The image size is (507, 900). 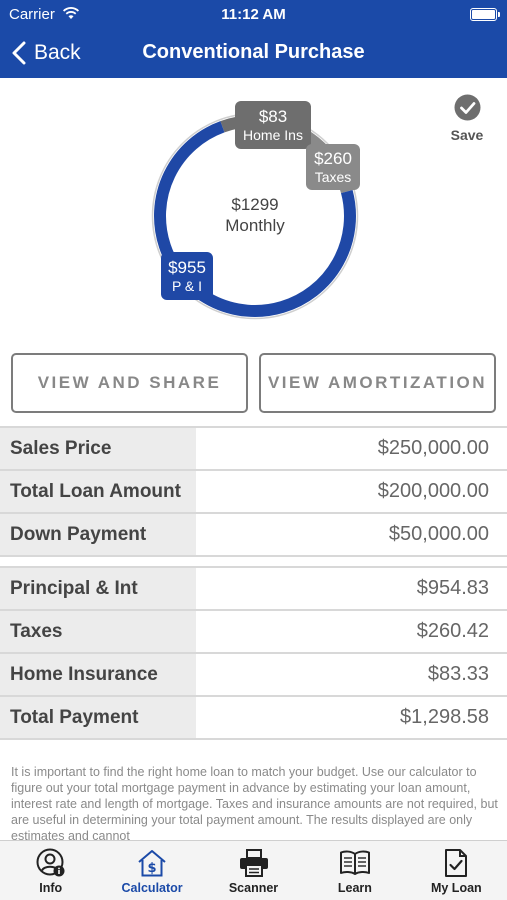 What do you see at coordinates (98, 717) in the screenshot?
I see `row-label: Total Payment` at bounding box center [98, 717].